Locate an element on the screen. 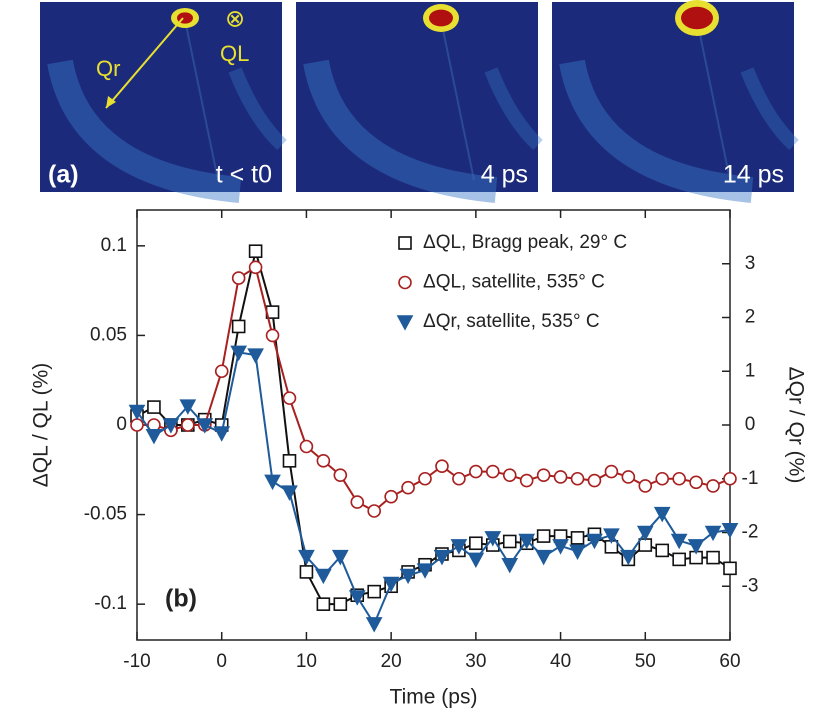  x-tick-label: 30 is located at coordinates (475, 661).